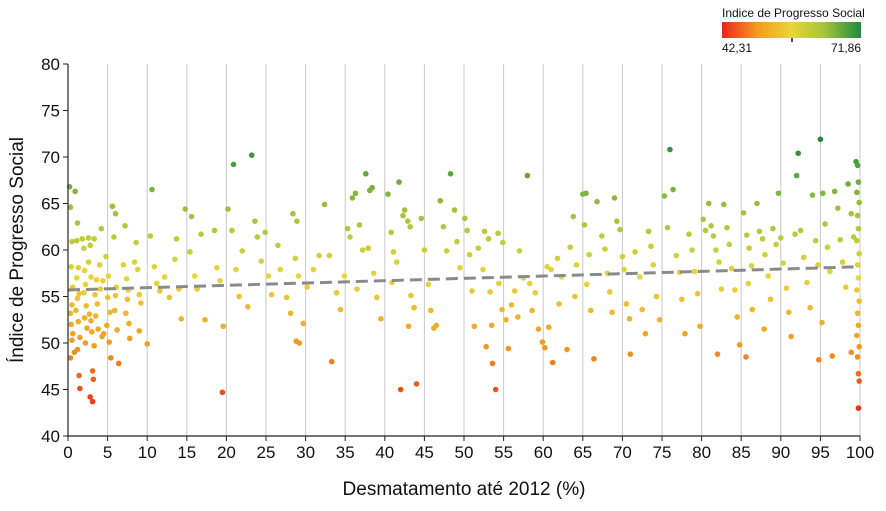 The image size is (886, 511). I want to click on x-tick-label-70: 70, so click(622, 452).